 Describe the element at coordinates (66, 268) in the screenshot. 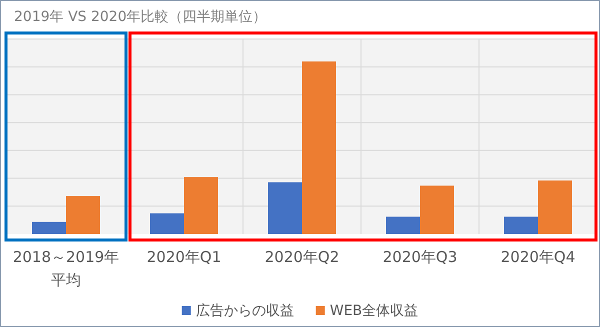

I see `x-tick-label: 2018～2019年平均` at that location.